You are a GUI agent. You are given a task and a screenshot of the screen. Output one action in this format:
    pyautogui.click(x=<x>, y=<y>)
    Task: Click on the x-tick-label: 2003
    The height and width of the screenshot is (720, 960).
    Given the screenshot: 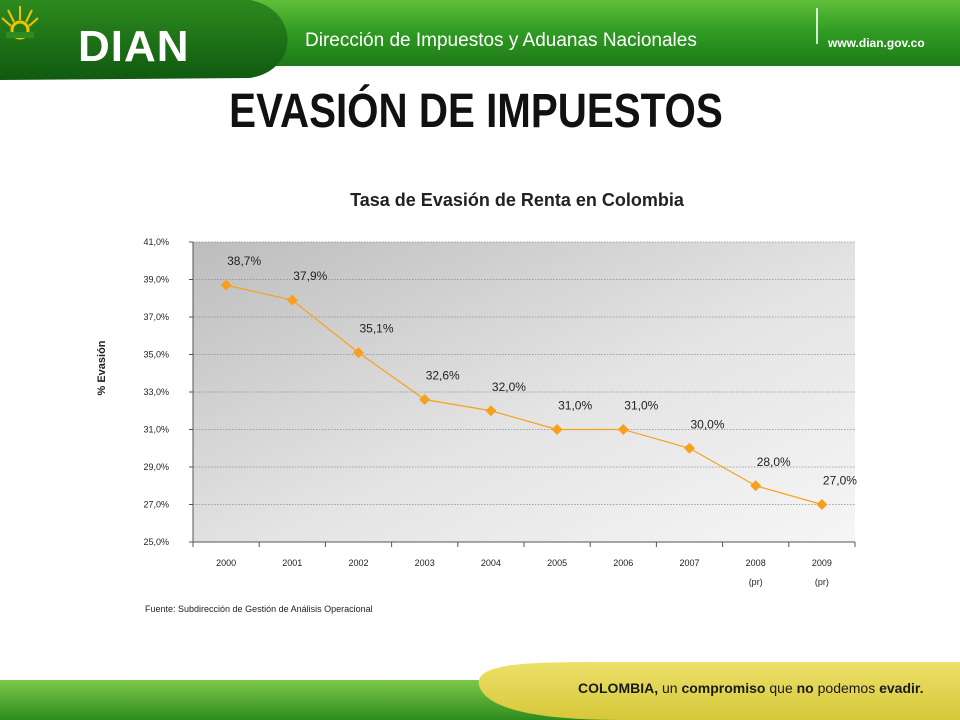 What is the action you would take?
    pyautogui.click(x=425, y=563)
    